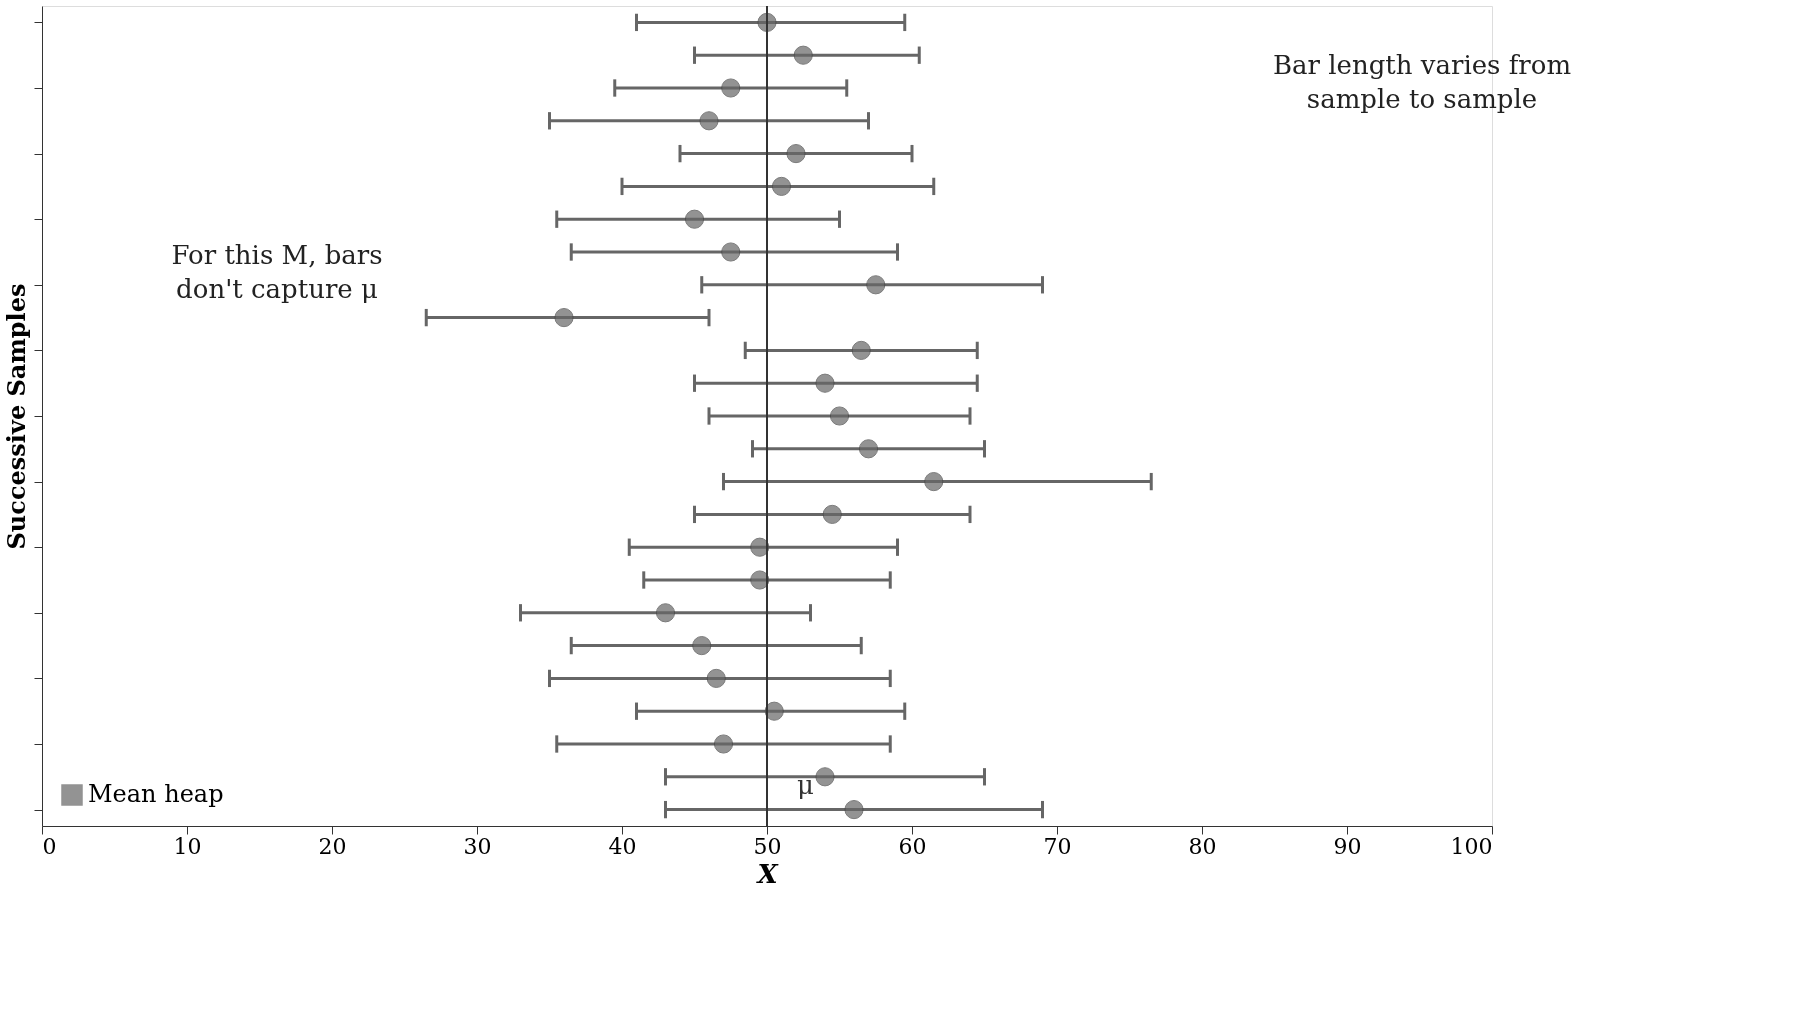  I want to click on x-tick-label: 20, so click(332, 846).